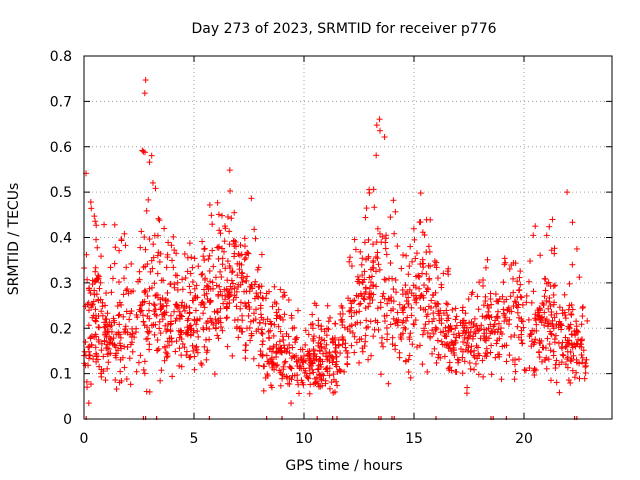 The height and width of the screenshot is (480, 640). I want to click on y-tick-label: 0.3, so click(61, 284).